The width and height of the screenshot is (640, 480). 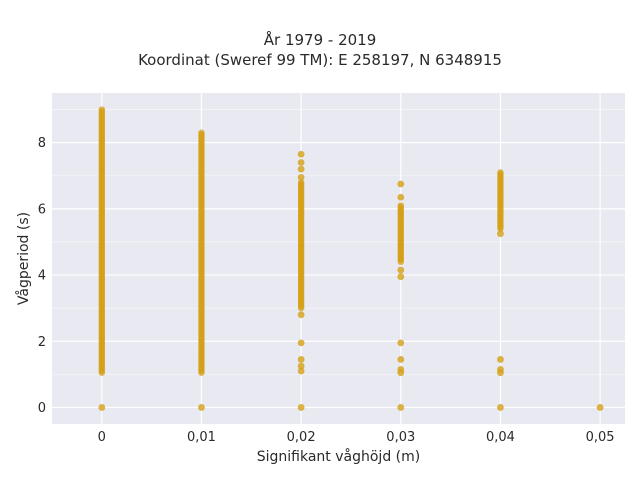 I want to click on y-tick-label: 8, so click(x=42, y=143).